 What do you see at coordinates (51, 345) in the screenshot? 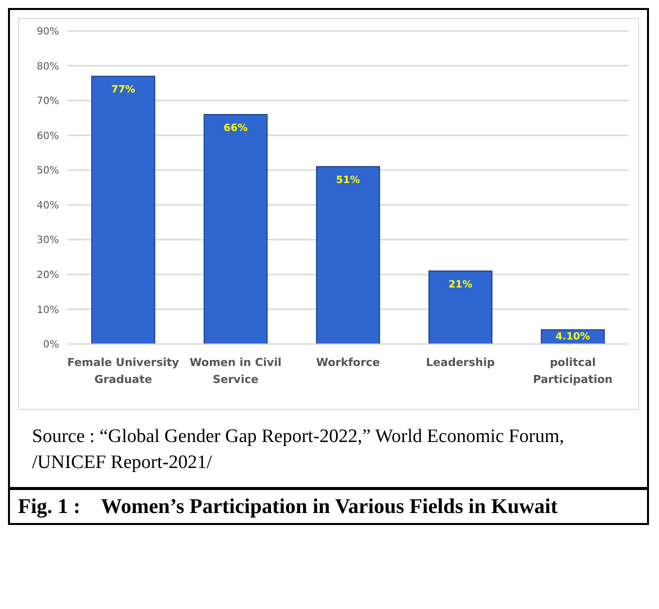
I see `y-tick-label: 0%` at bounding box center [51, 345].